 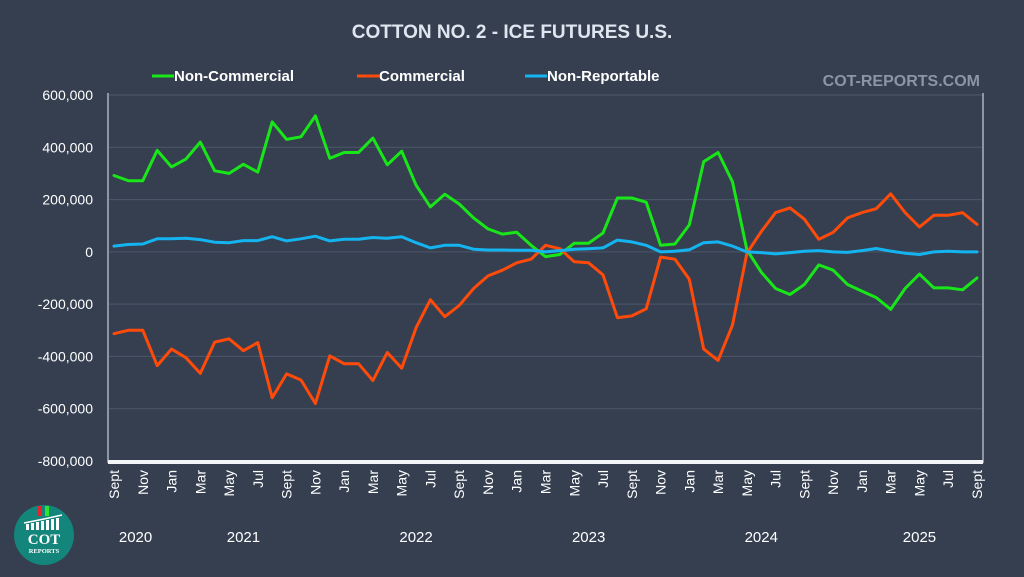 What do you see at coordinates (65, 409) in the screenshot?
I see `y-tick-label: -600,000` at bounding box center [65, 409].